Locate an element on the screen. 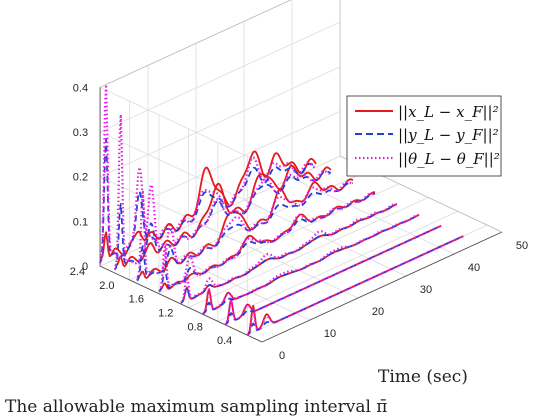  y-tick-label: 0.4 is located at coordinates (224, 341).